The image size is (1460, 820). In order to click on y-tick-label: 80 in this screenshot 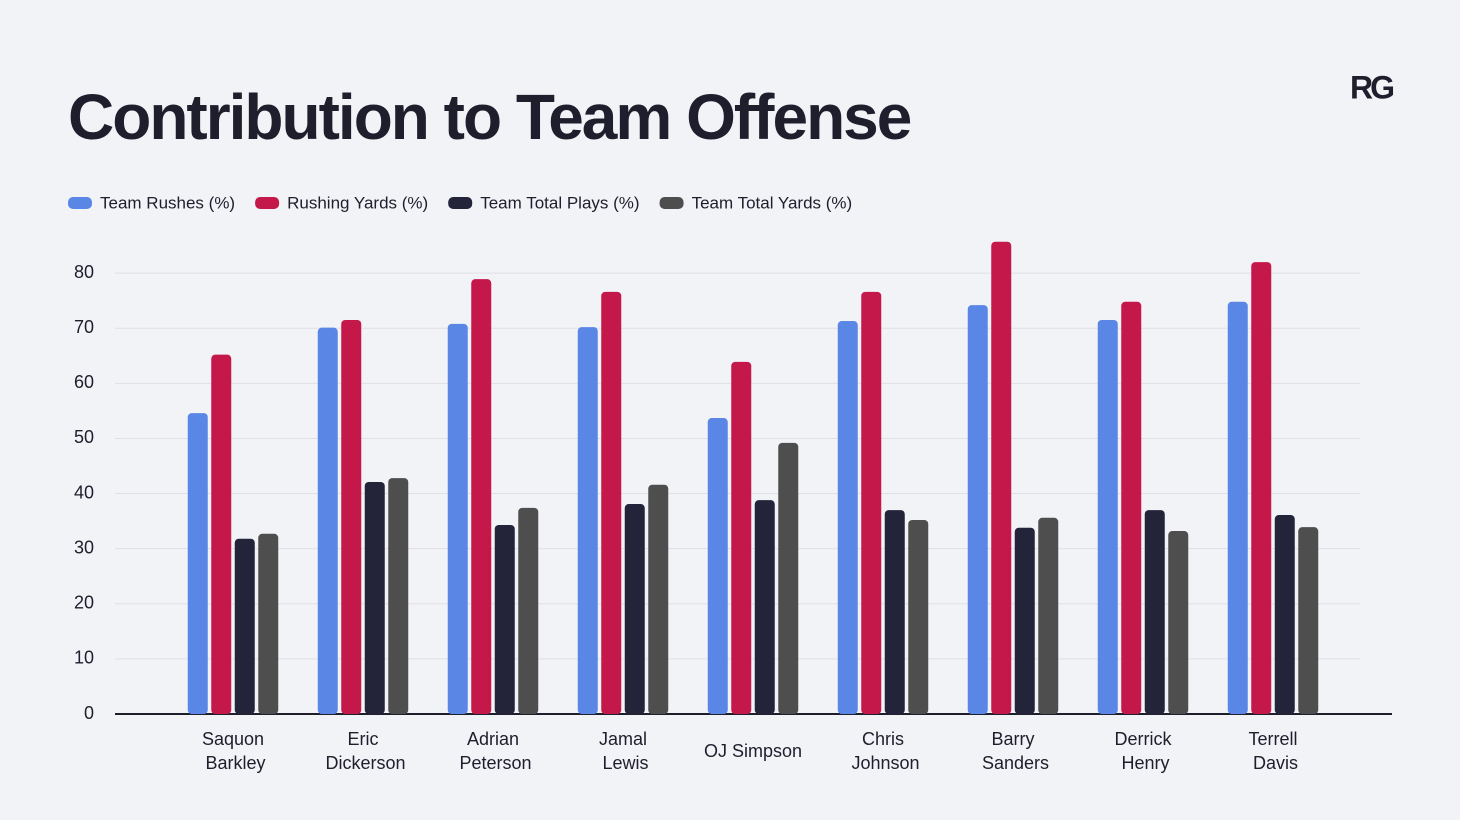, I will do `click(84, 272)`.